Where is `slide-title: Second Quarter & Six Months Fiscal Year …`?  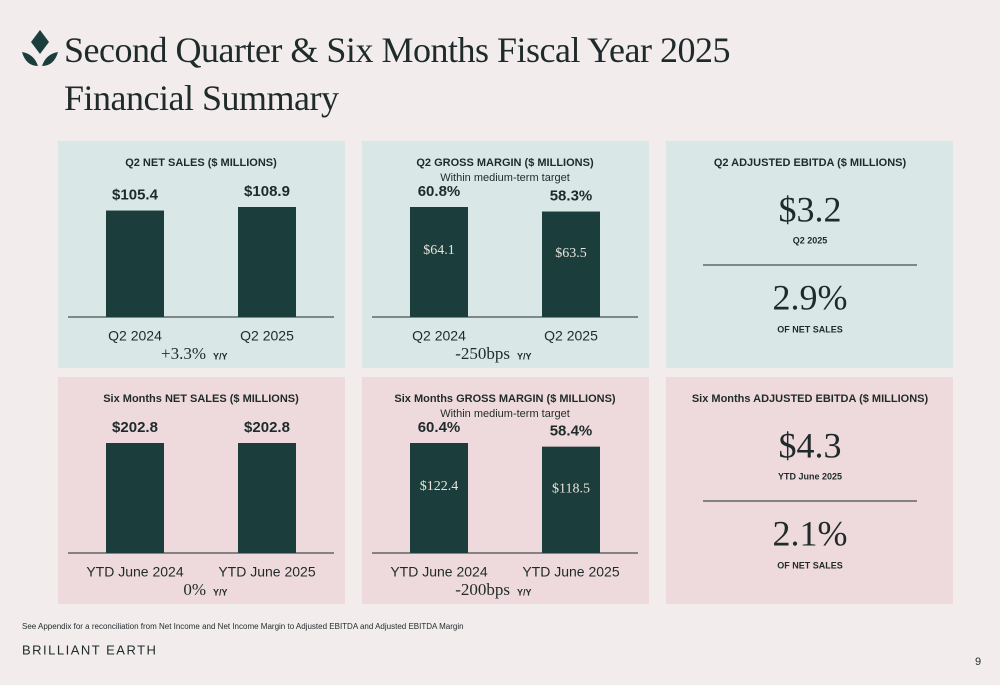
slide-title: Second Quarter & Six Months Fiscal Year … is located at coordinates (397, 74).